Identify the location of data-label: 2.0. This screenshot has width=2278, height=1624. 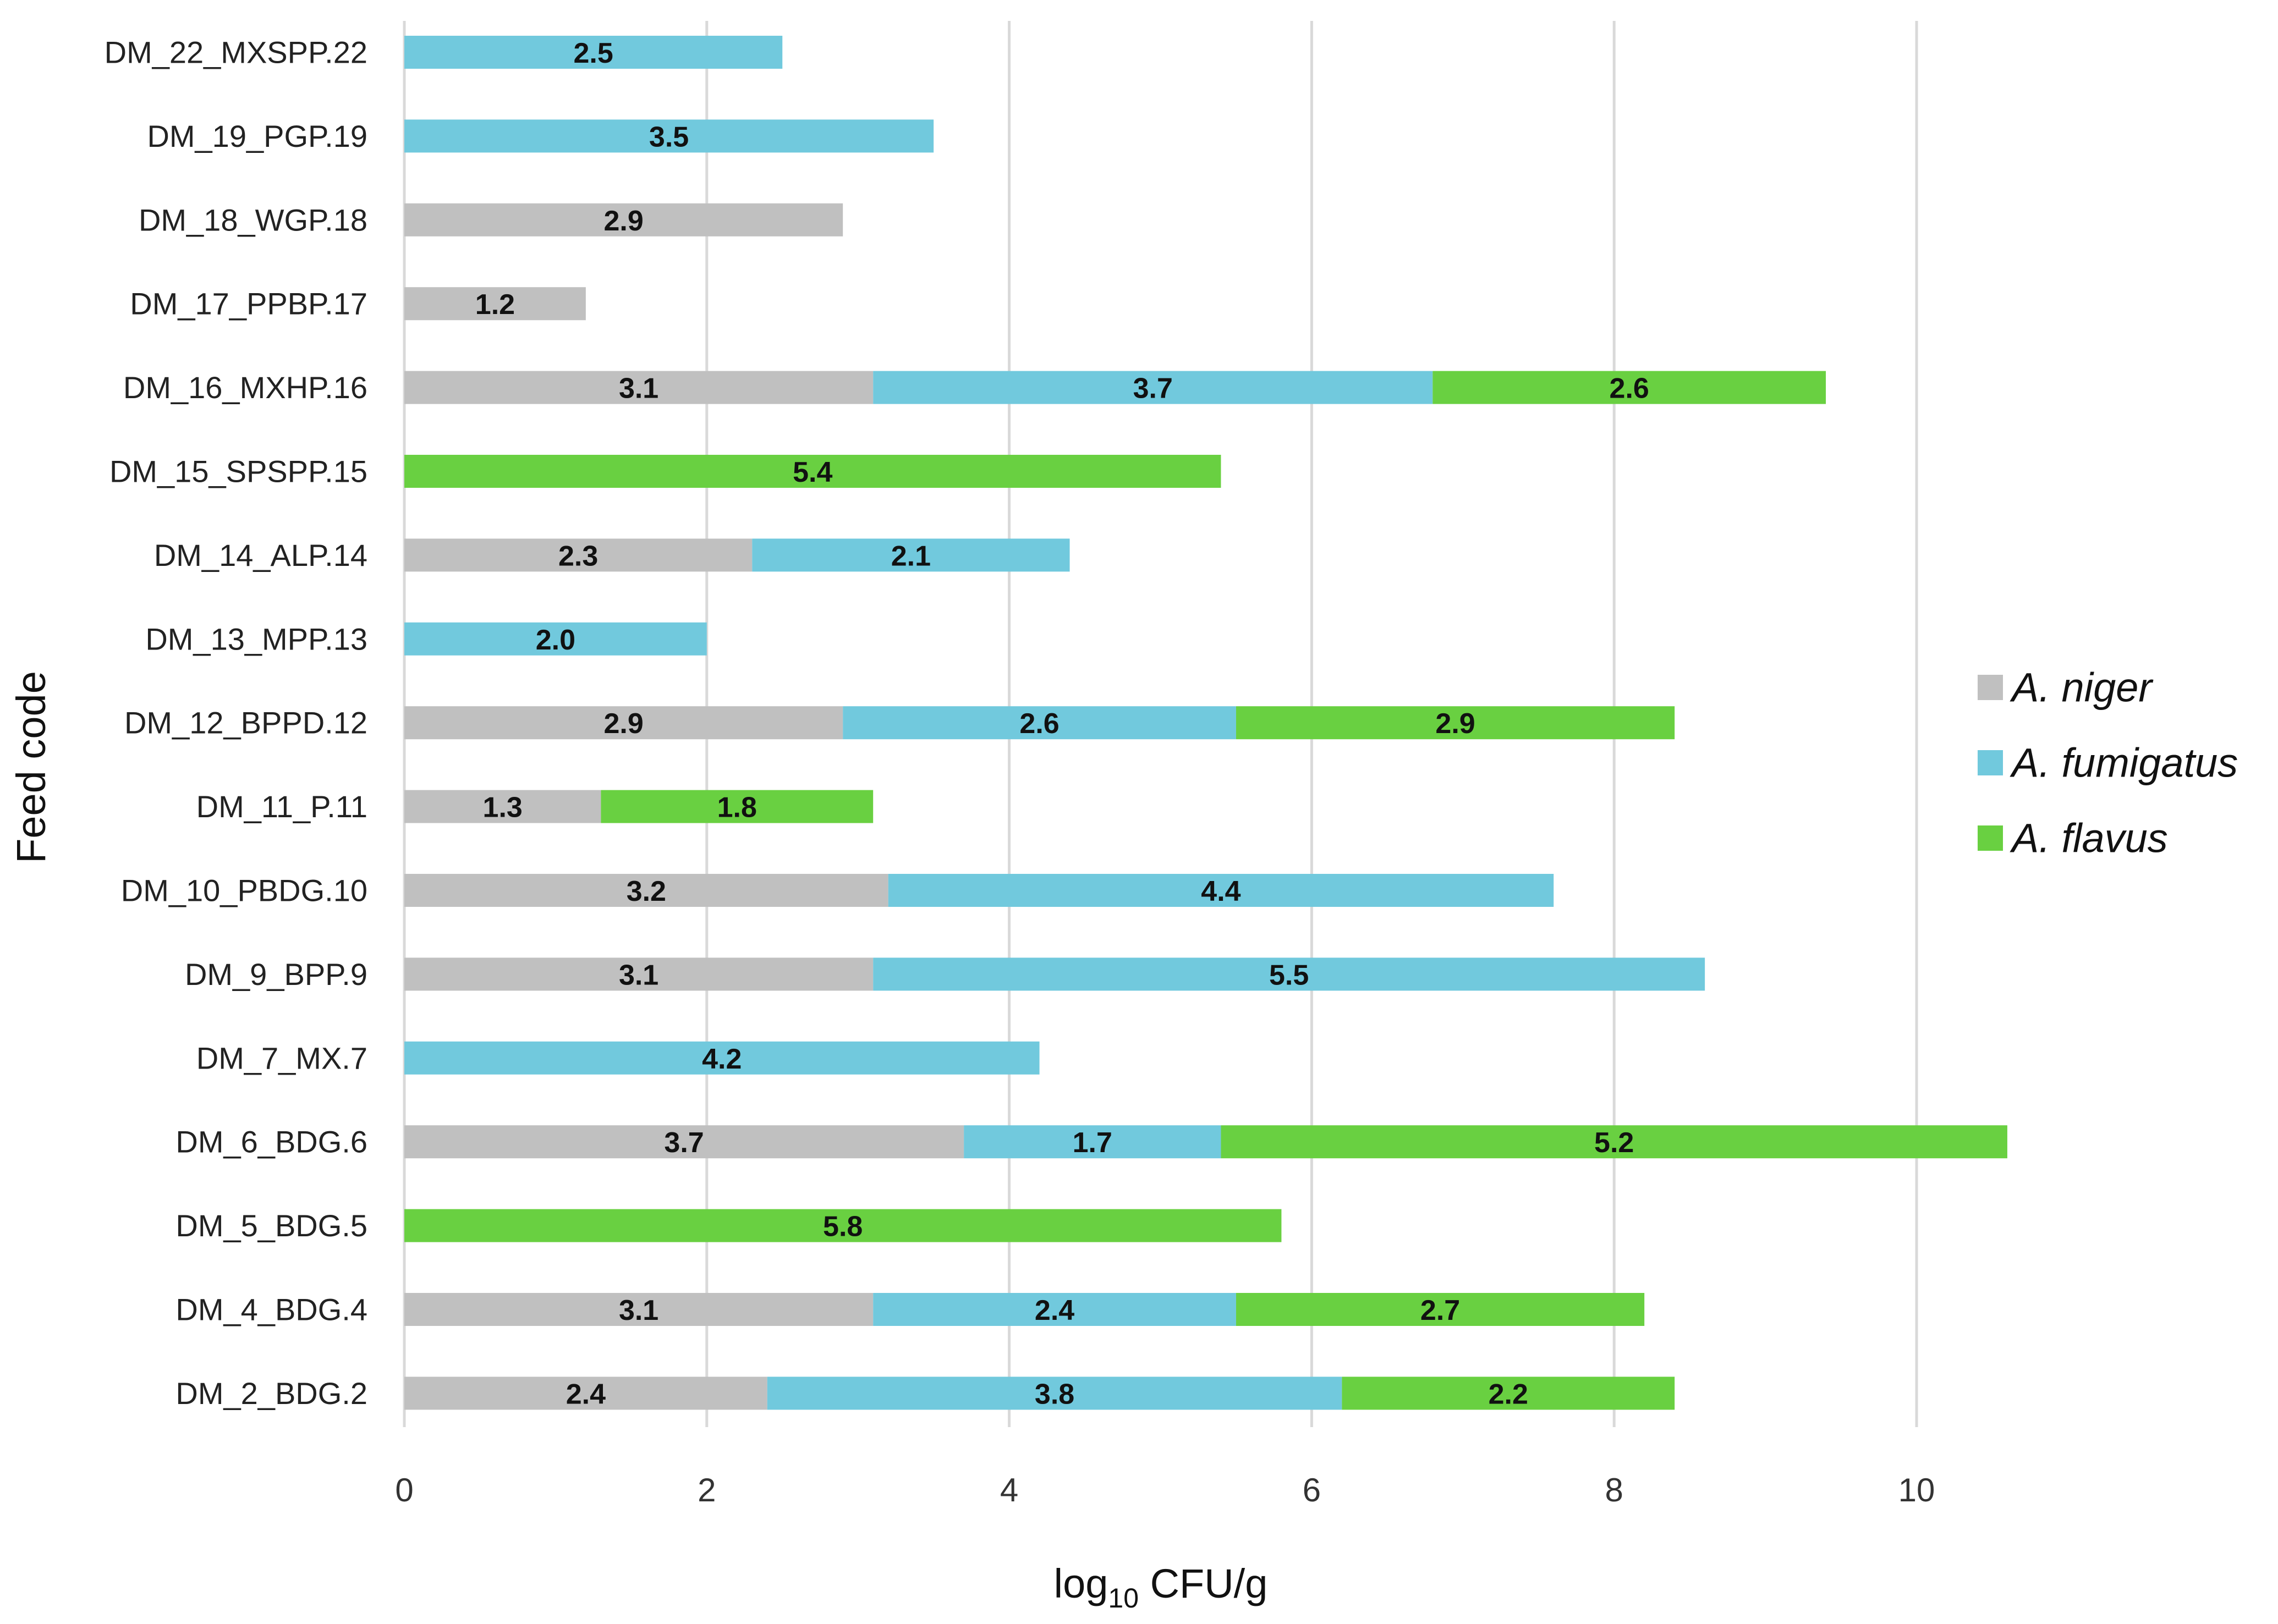
(555, 640).